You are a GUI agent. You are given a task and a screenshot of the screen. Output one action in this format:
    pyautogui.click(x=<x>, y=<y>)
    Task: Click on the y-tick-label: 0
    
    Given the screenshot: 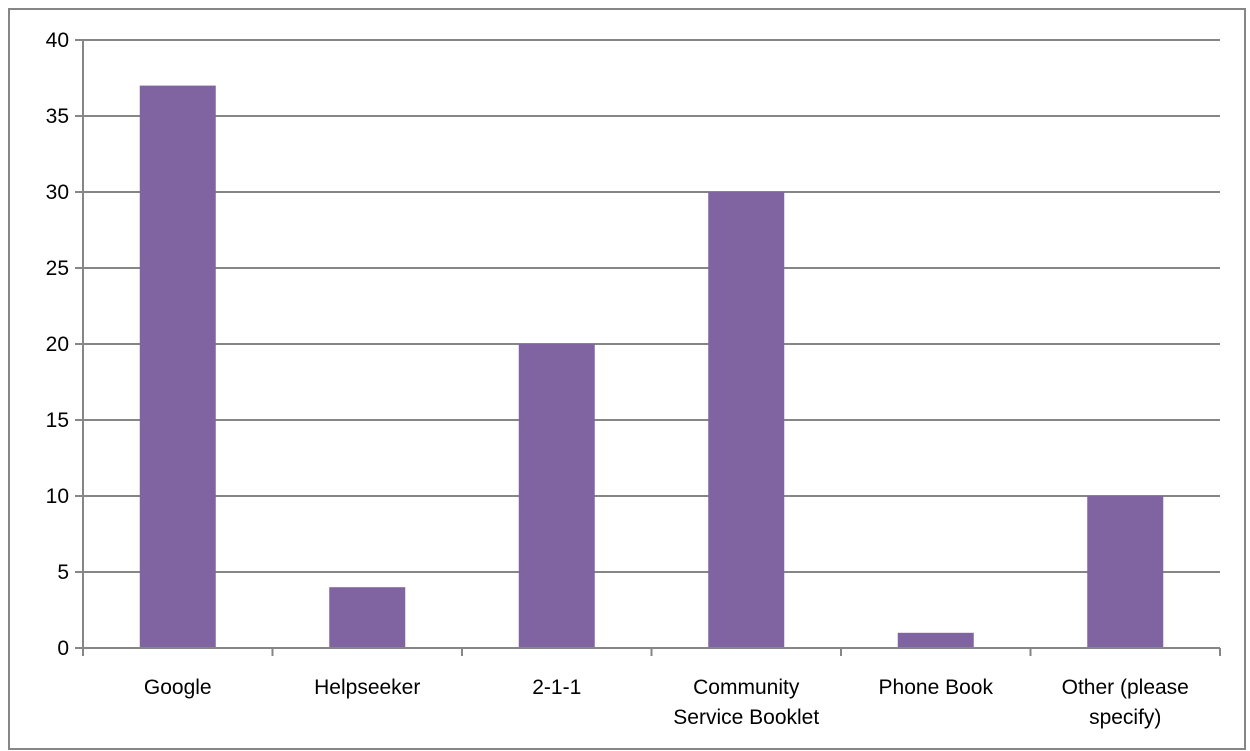 What is the action you would take?
    pyautogui.click(x=63, y=648)
    